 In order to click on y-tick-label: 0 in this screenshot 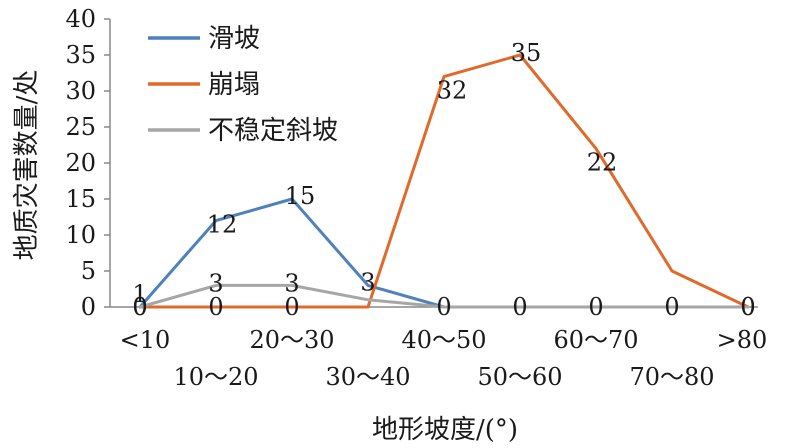, I will do `click(88, 307)`.